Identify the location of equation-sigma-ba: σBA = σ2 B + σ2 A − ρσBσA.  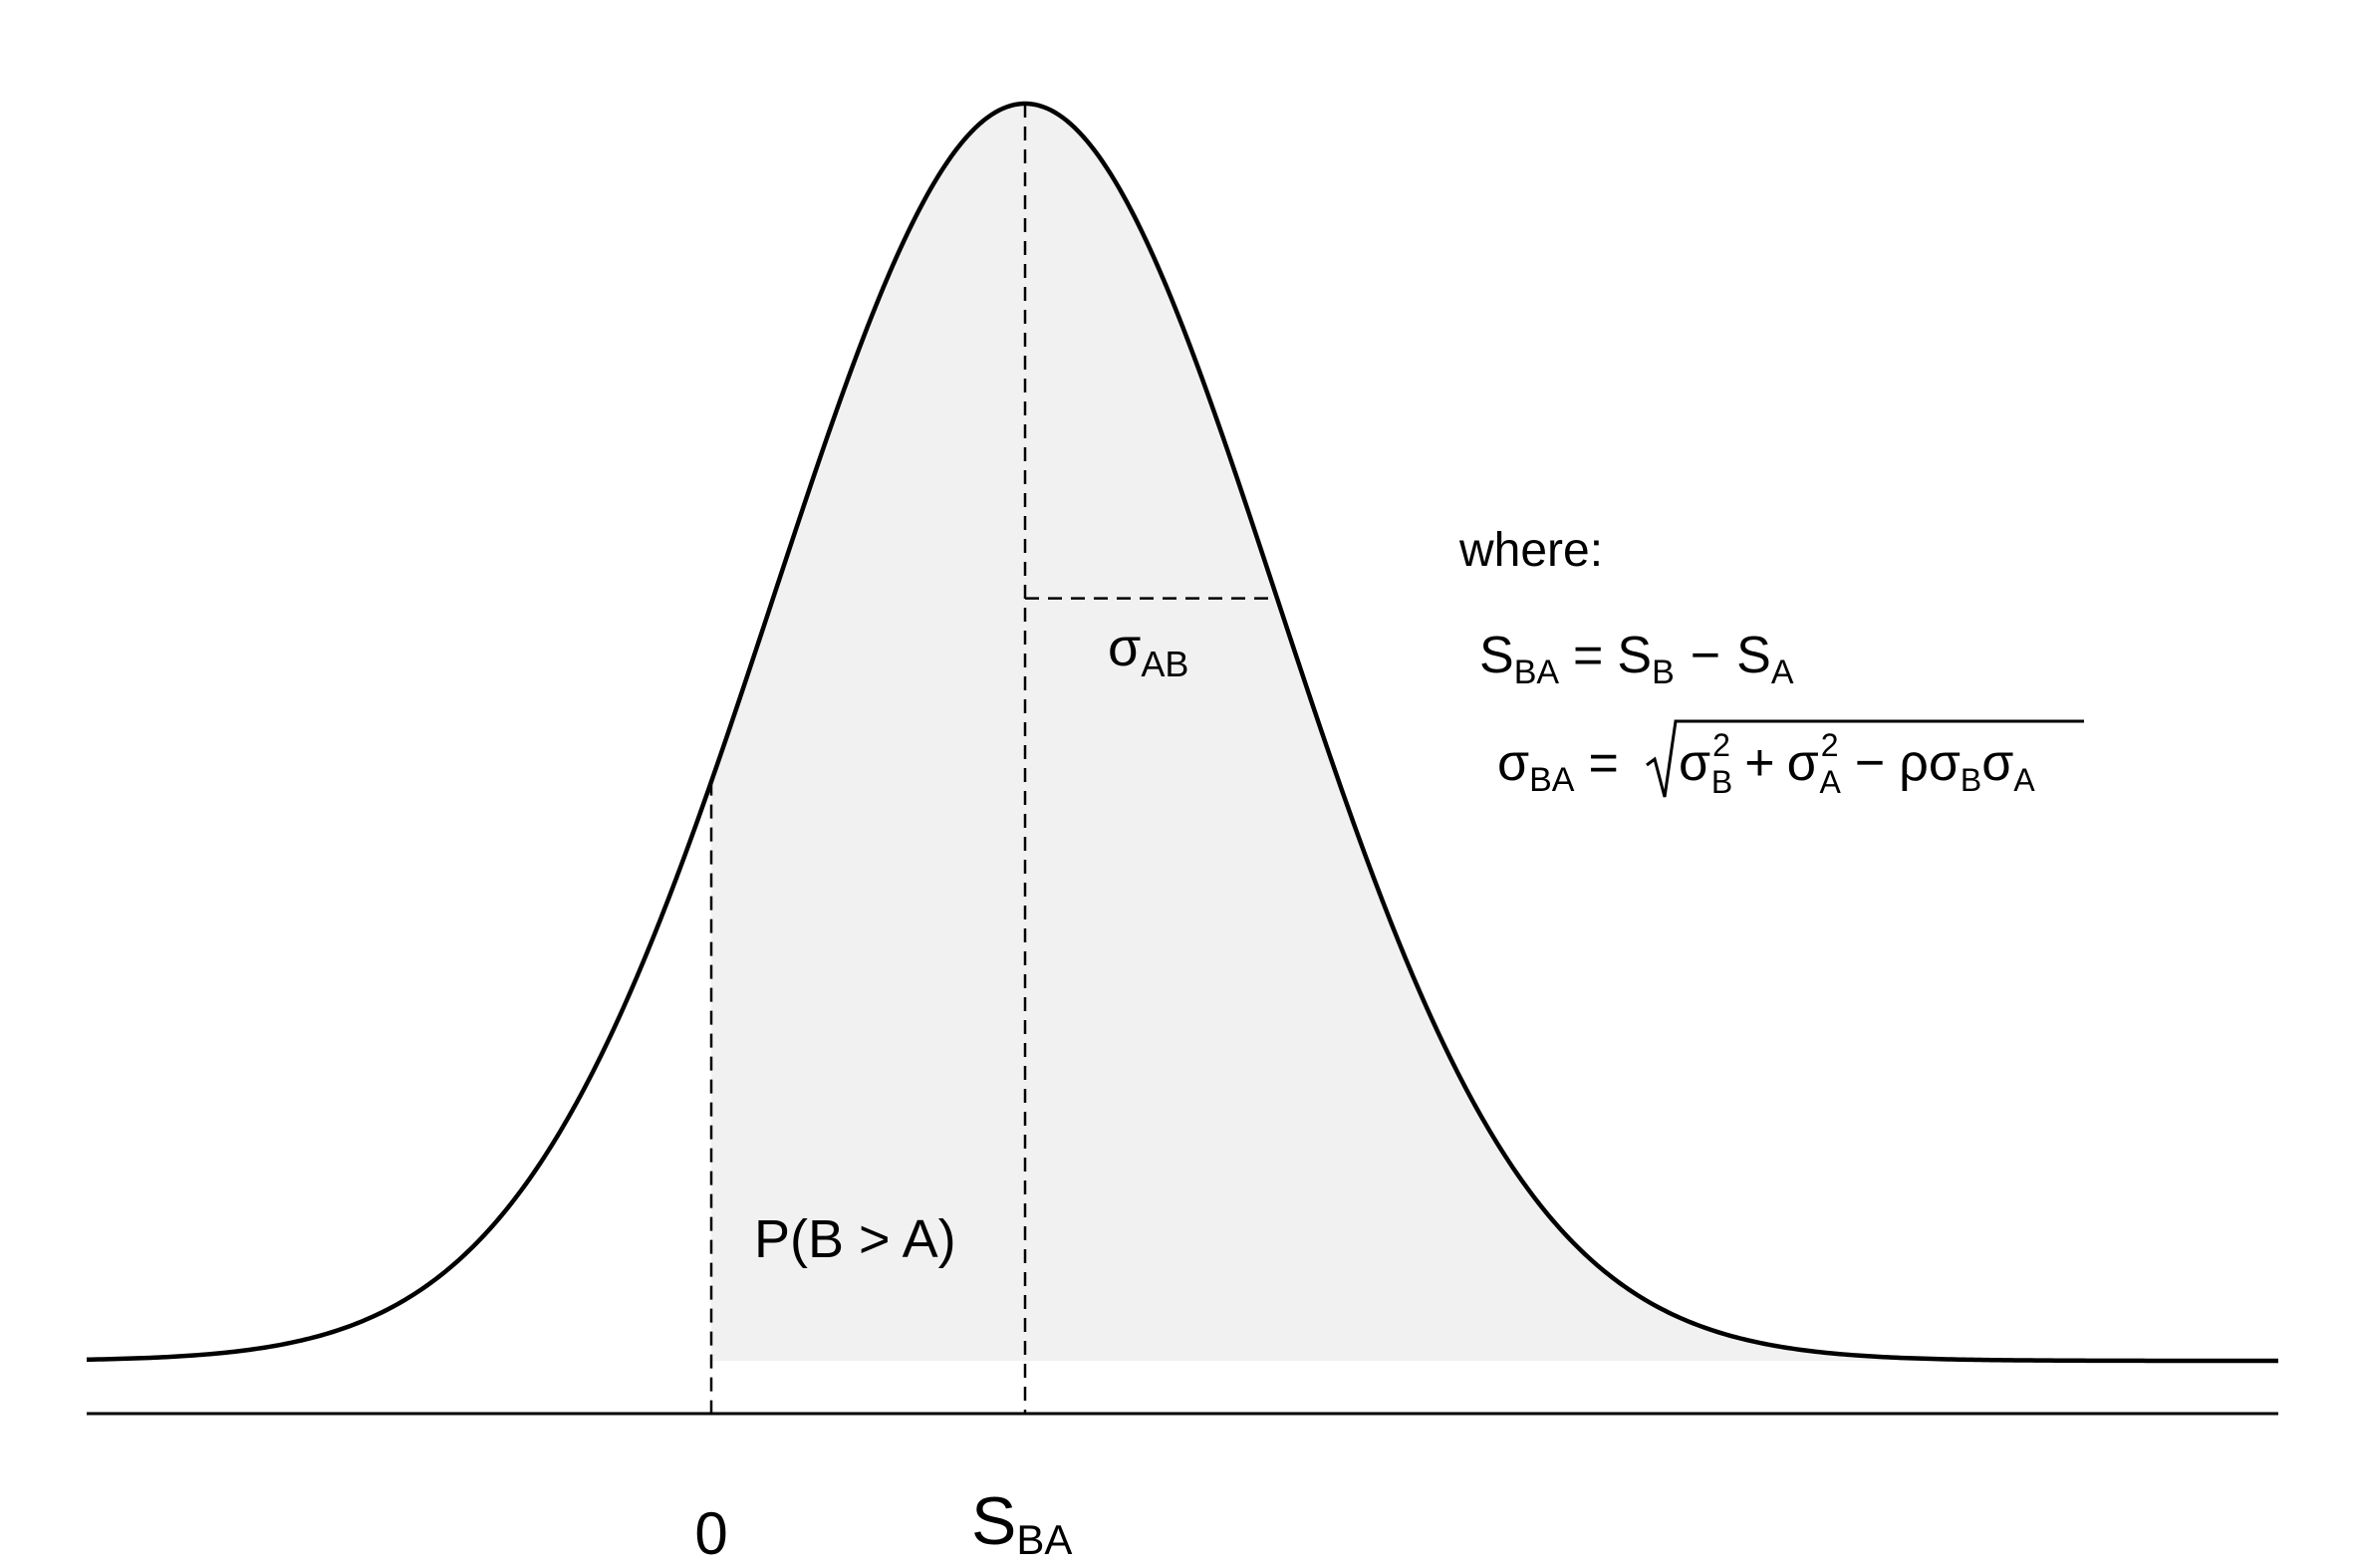
(1791, 759).